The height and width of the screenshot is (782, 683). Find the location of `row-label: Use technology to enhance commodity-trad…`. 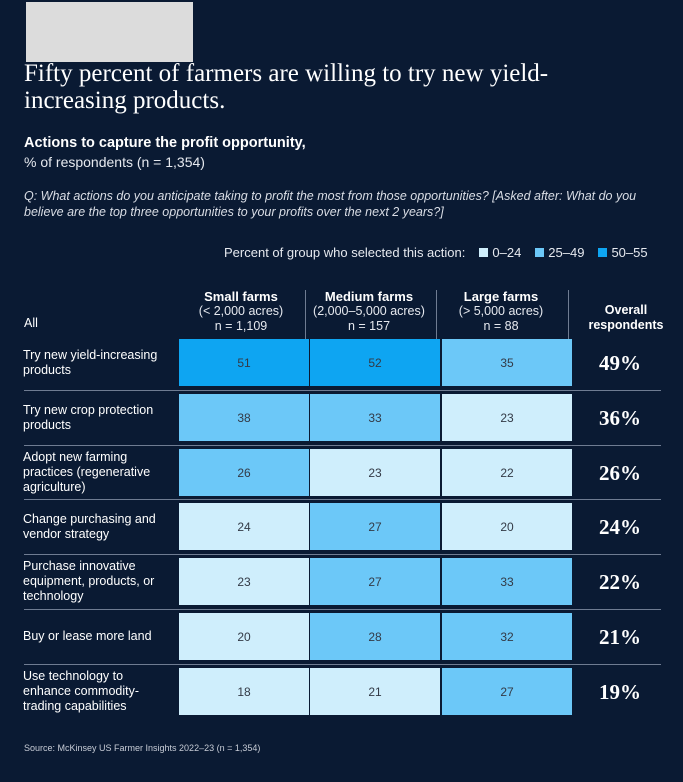

row-label: Use technology to enhance commodity-trad… is located at coordinates (81, 691).